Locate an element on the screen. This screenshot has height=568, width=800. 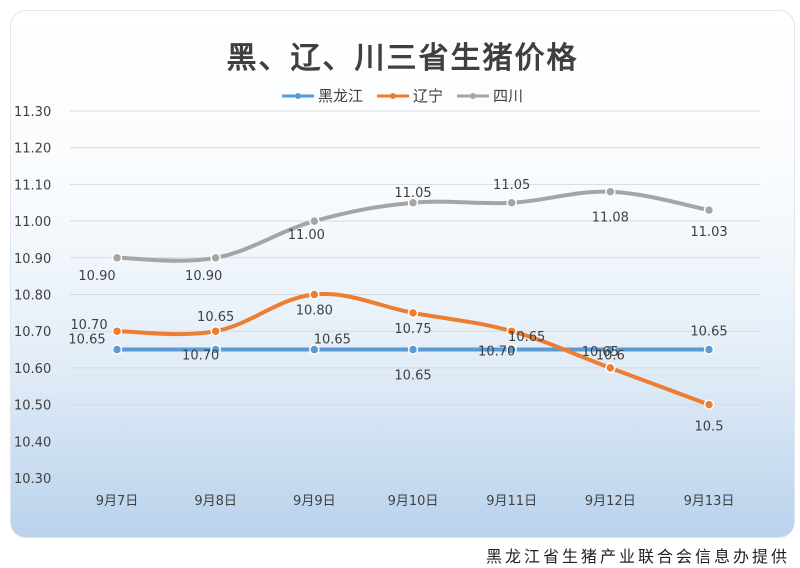
legend-marker-heilongjiang is located at coordinates (297, 95).